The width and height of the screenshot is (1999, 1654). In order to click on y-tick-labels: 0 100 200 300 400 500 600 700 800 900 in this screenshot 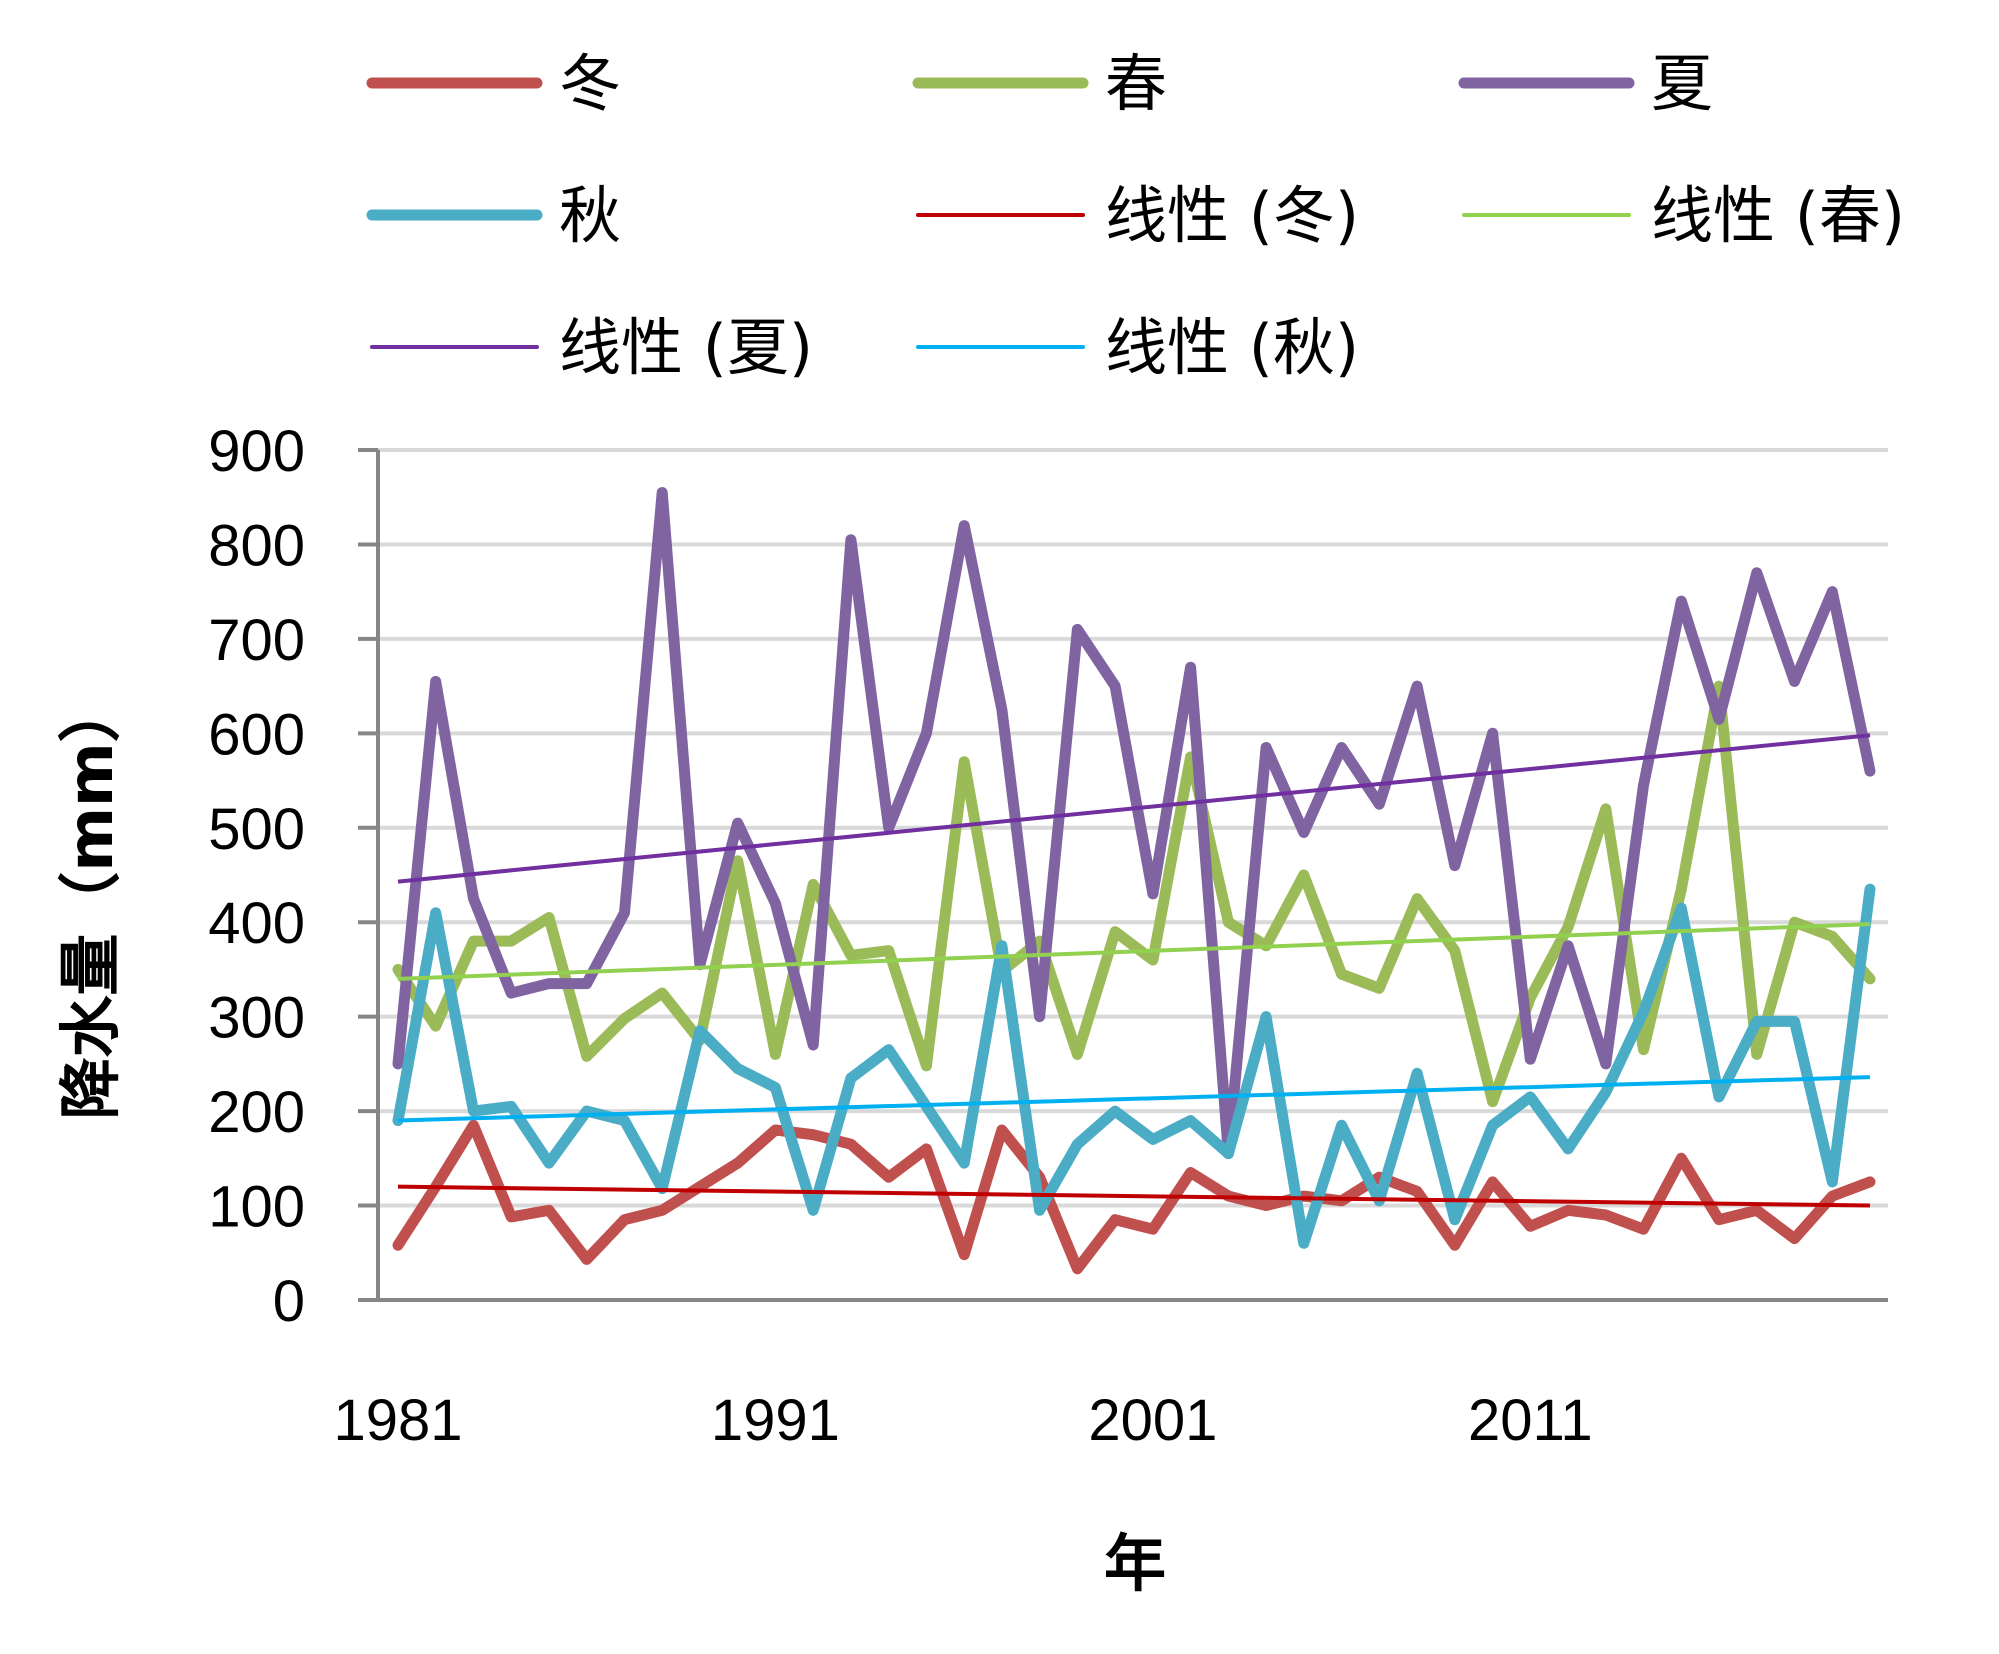, I will do `click(256, 876)`.